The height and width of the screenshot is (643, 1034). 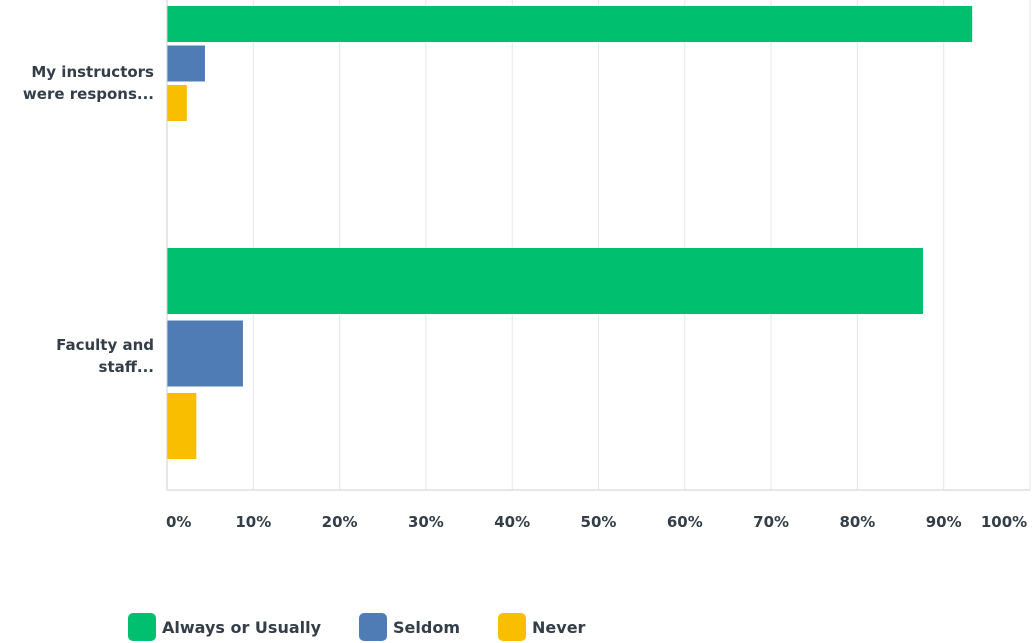 I want to click on x-tick-labels: 0% 10% 20% 30% 40% 50% 60% 70% 80% 90% 100%, so click(x=596, y=522).